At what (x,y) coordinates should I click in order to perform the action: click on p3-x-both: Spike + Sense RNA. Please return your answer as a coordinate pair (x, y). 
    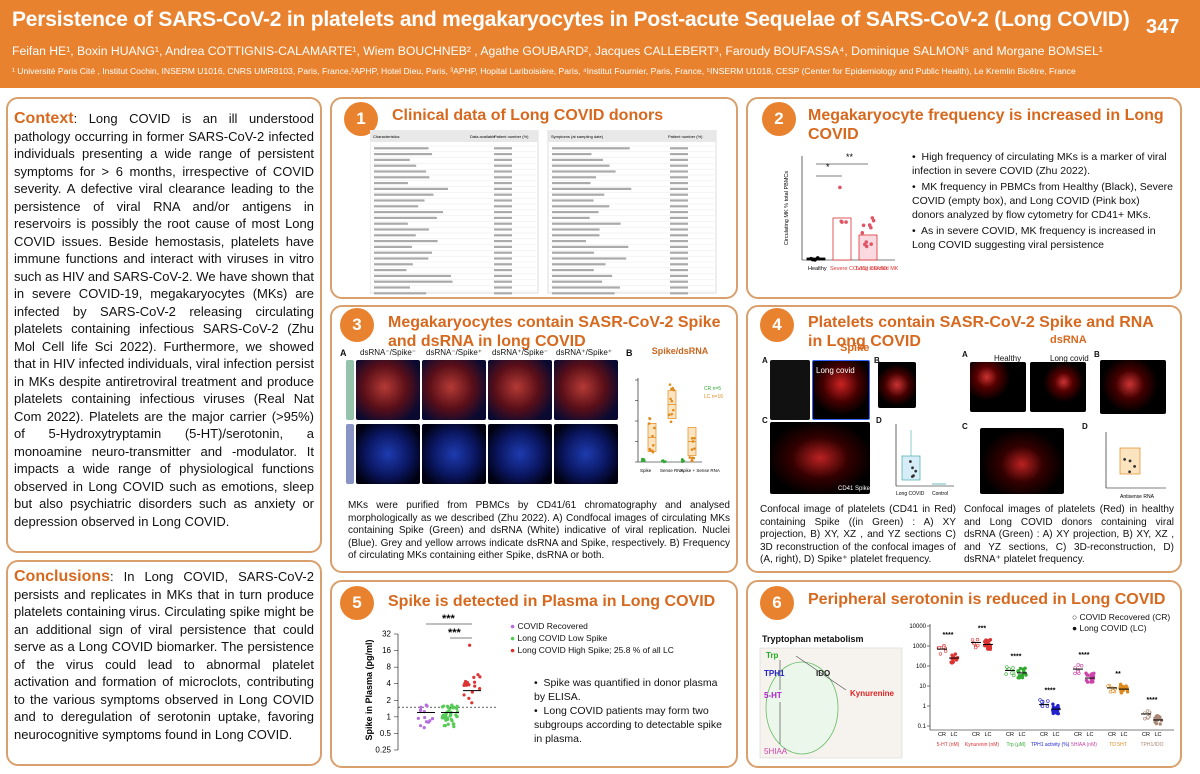
    Looking at the image, I should click on (700, 470).